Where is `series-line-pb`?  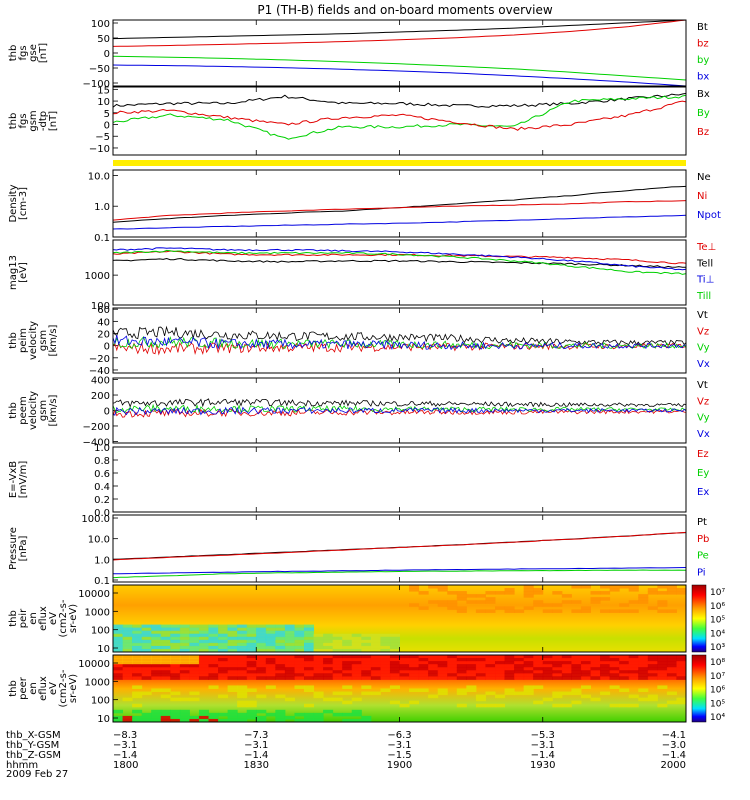
series-line-pb is located at coordinates (399, 546).